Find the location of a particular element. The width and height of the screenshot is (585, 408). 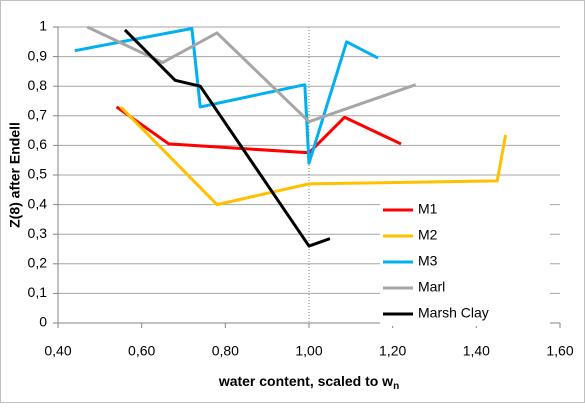

y-tick-label: 0,6 is located at coordinates (38, 144).